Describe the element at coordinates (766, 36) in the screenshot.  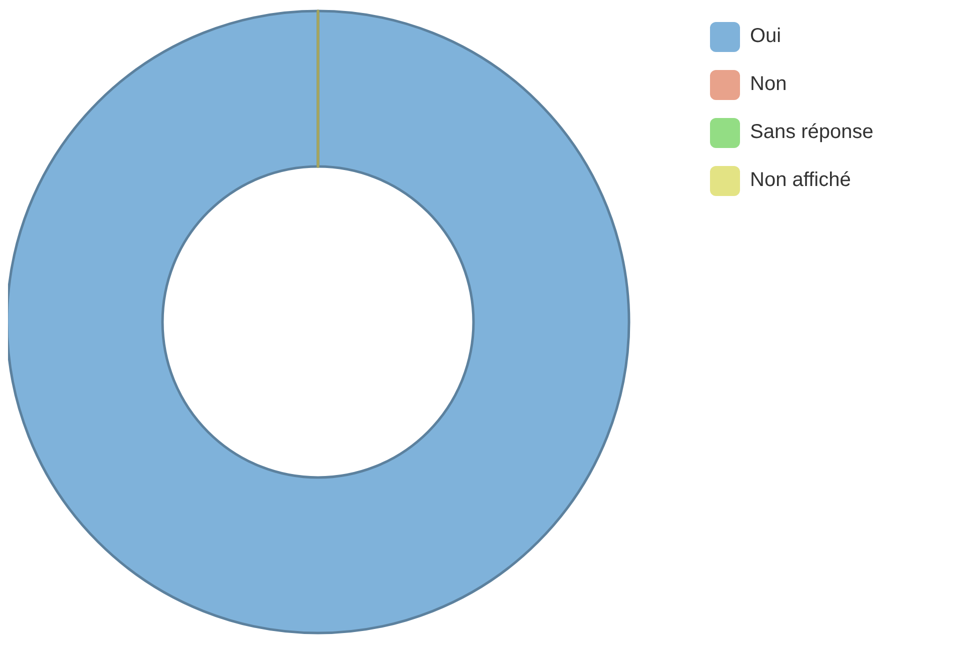
I see `legend-label: Oui` at that location.